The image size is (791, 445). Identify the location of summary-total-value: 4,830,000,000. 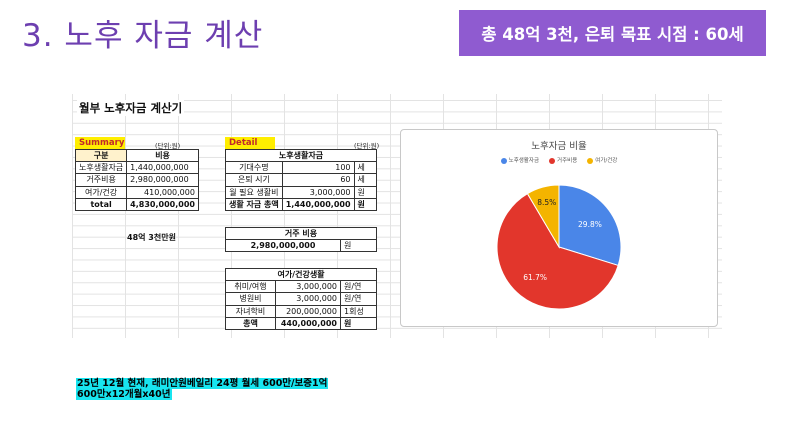
(162, 204).